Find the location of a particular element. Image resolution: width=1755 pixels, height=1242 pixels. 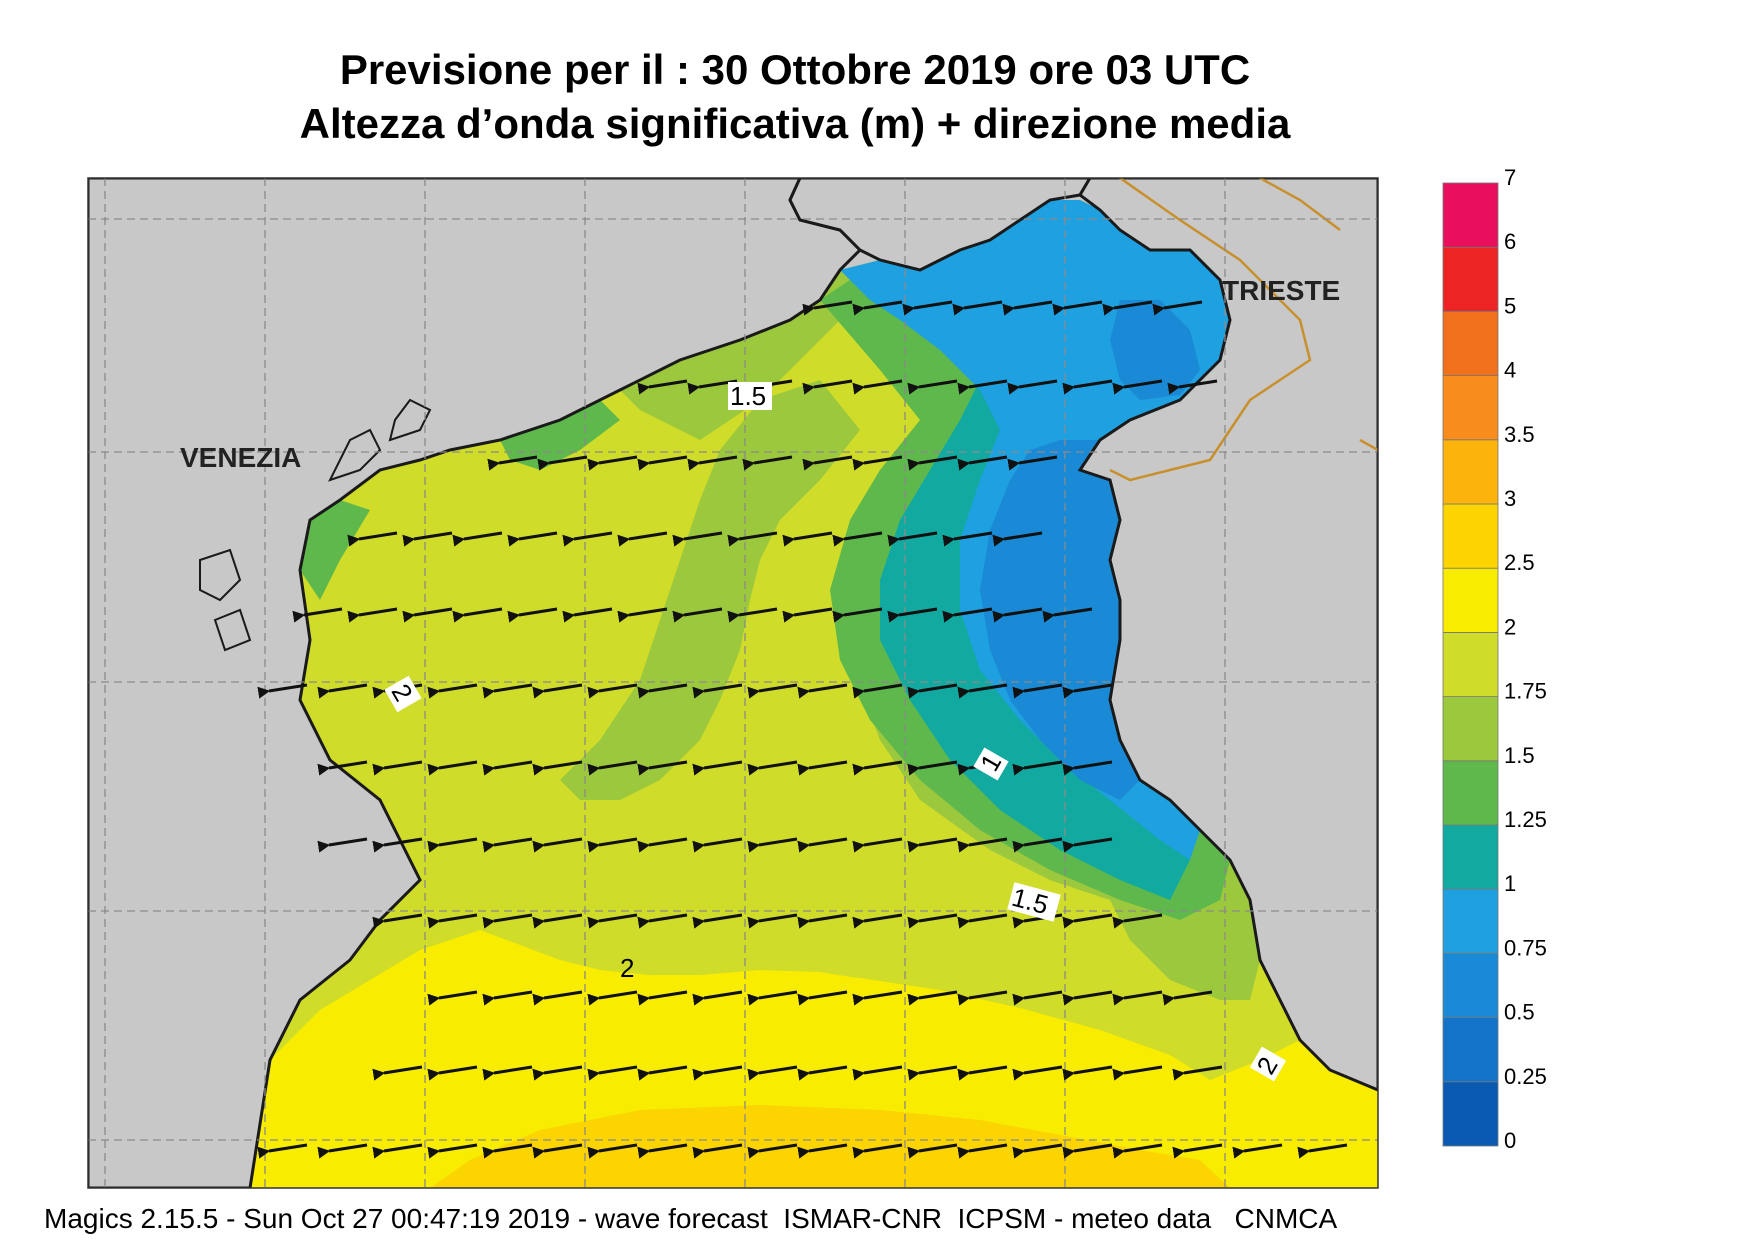

legend-level-label: 1.25 is located at coordinates (1525, 819).